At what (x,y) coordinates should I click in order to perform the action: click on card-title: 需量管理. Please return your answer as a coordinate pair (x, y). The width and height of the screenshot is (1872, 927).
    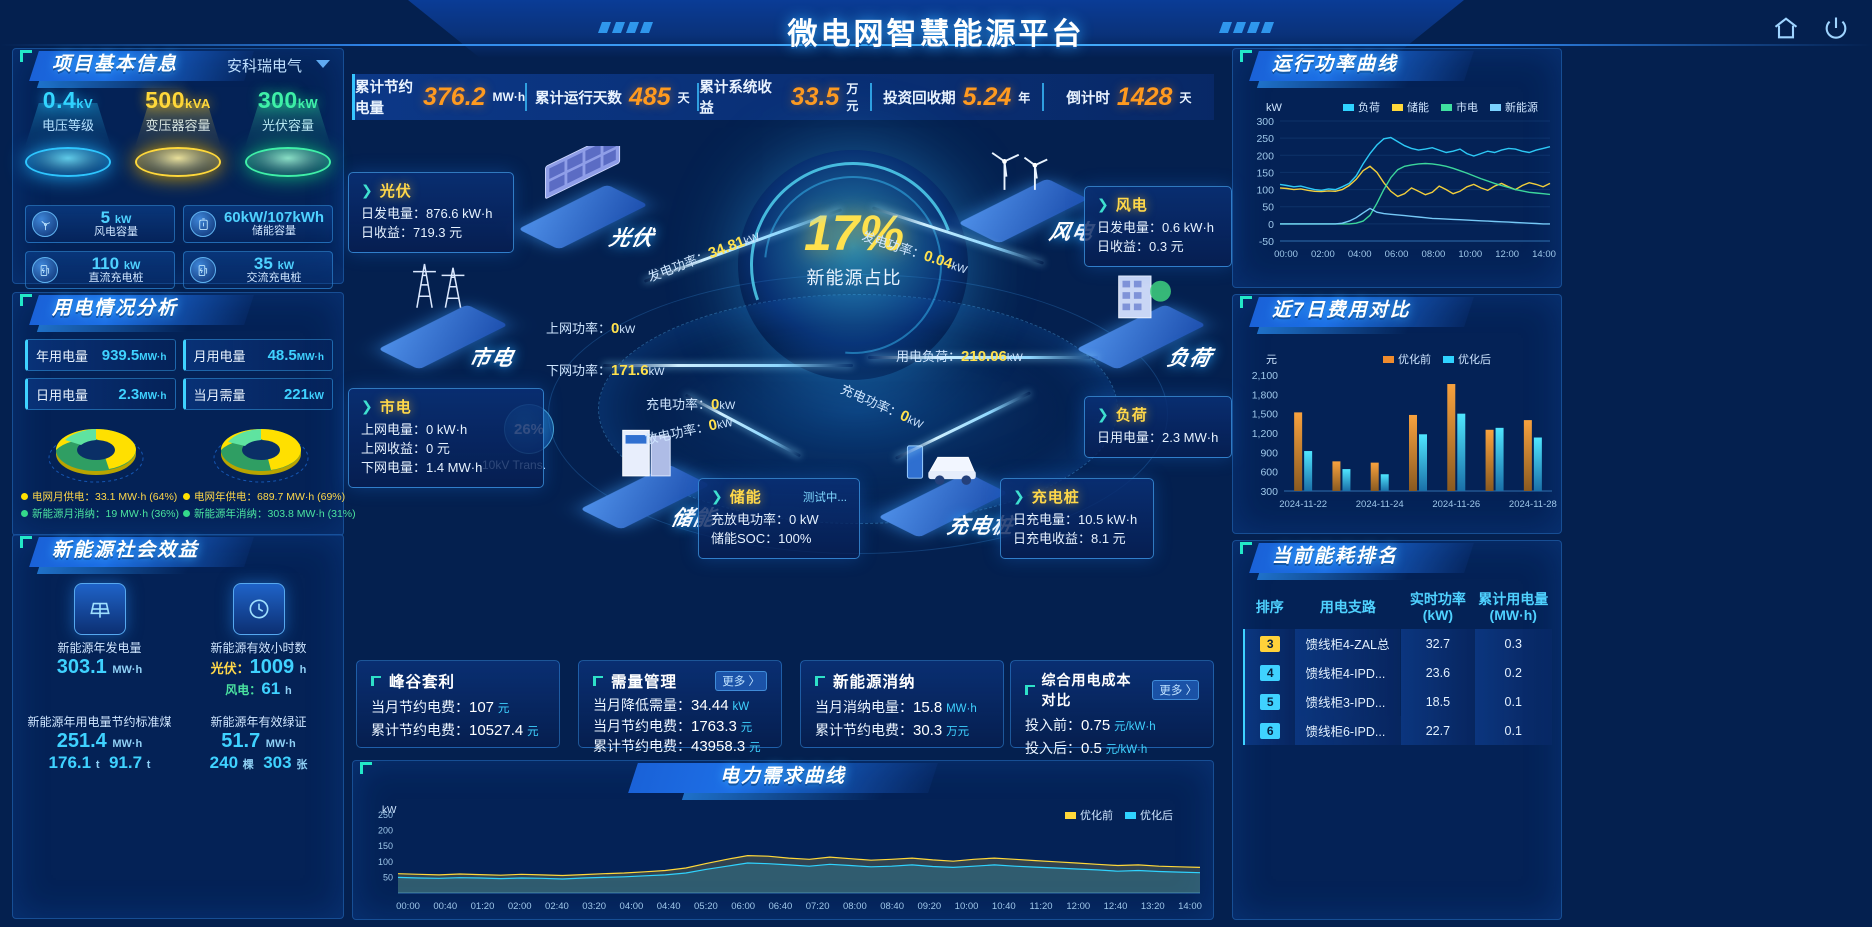
    Looking at the image, I should click on (644, 682).